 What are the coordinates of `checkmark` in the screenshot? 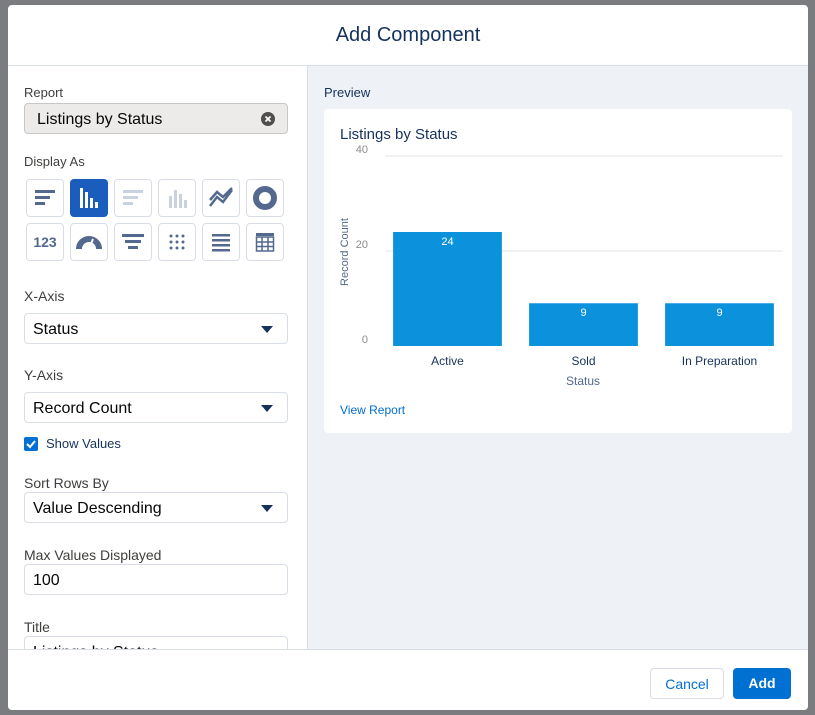 It's located at (31, 444).